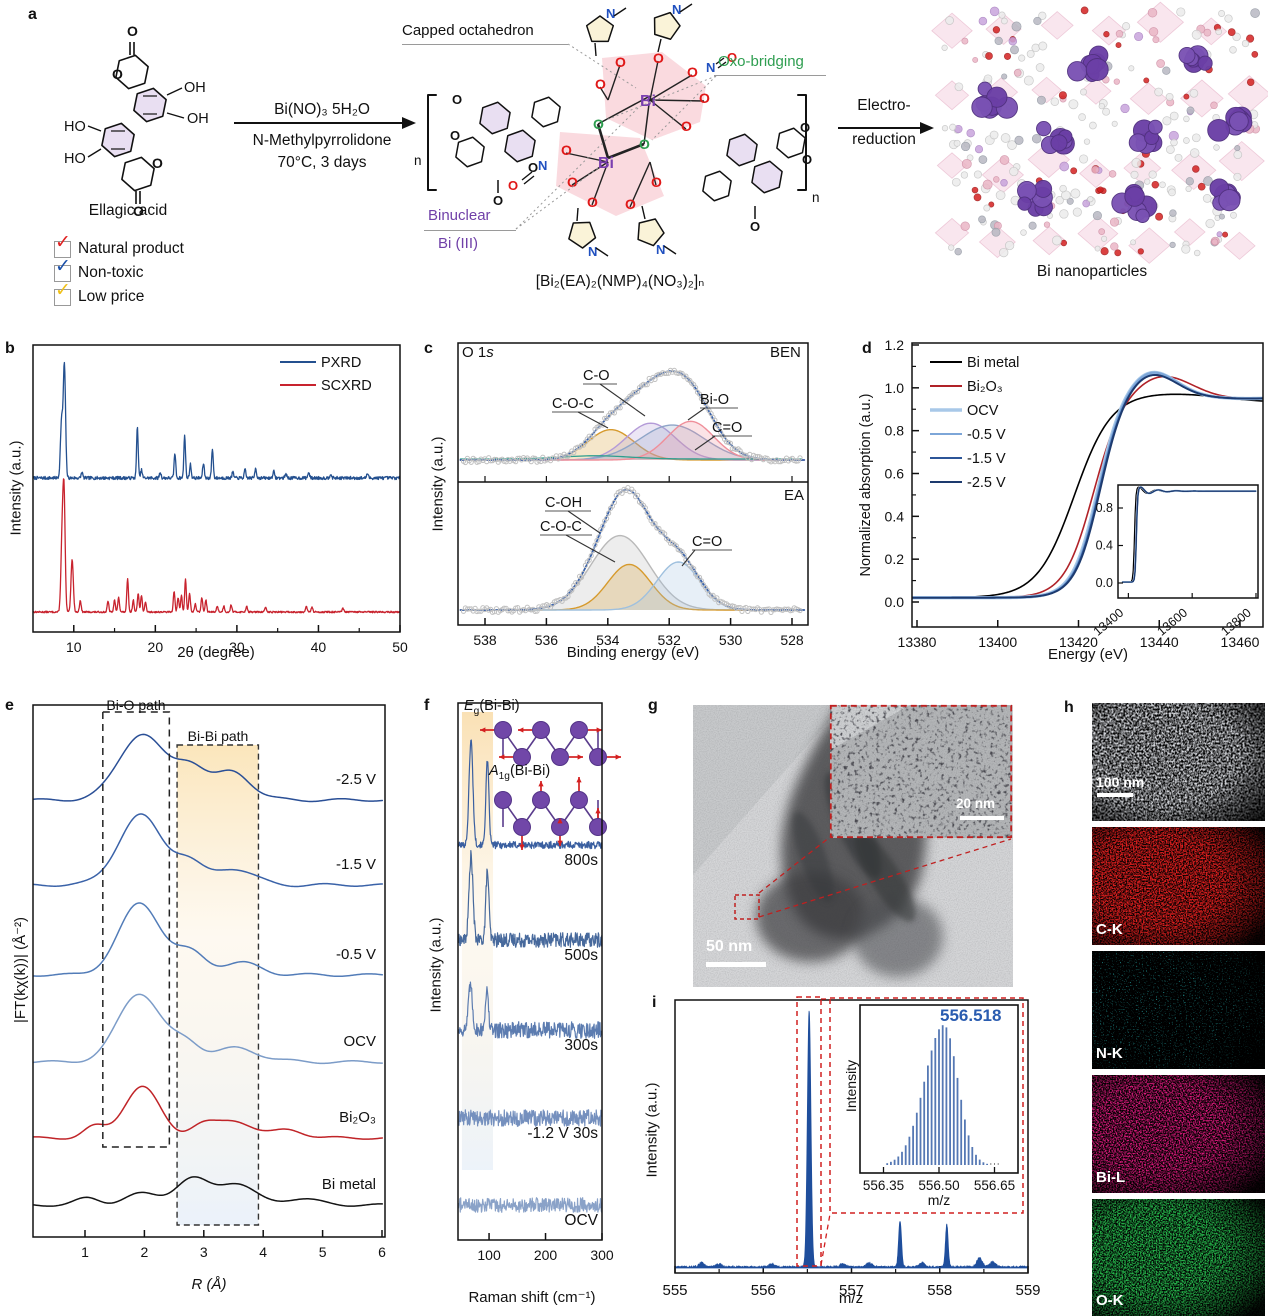  Describe the element at coordinates (478, 352) in the screenshot. I see `xps-region-label: O 1s` at that location.